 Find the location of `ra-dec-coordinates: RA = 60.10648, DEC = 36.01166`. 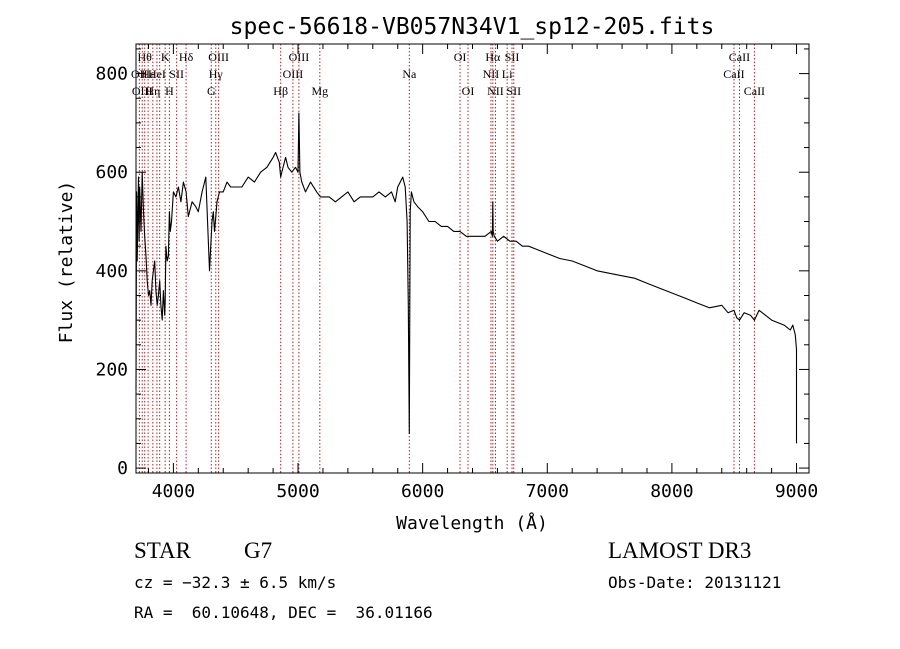

ra-dec-coordinates: RA = 60.10648, DEC = 36.01166 is located at coordinates (283, 612).